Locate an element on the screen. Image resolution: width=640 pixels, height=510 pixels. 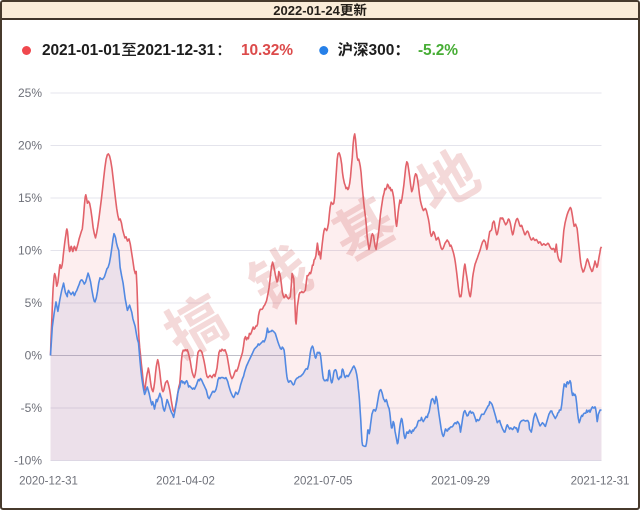
svg-text: 300 is located at coordinates (382, 50).